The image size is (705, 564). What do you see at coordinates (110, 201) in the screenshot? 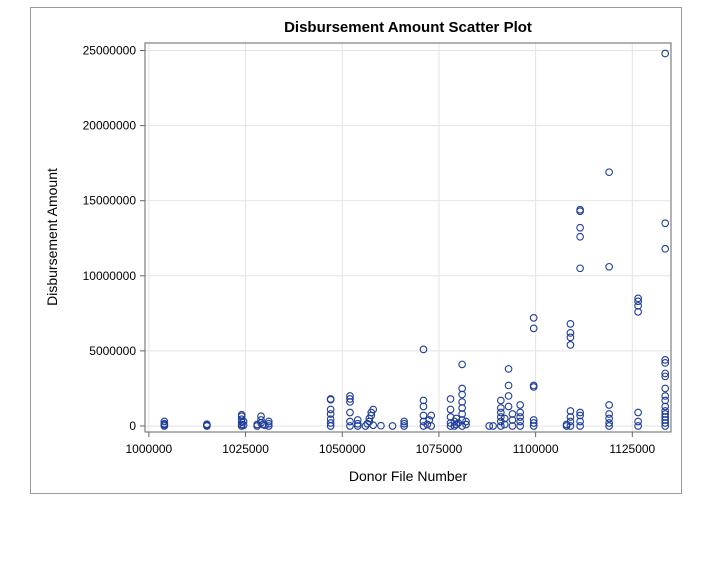
I see `y-tick-label: 15000000` at bounding box center [110, 201].